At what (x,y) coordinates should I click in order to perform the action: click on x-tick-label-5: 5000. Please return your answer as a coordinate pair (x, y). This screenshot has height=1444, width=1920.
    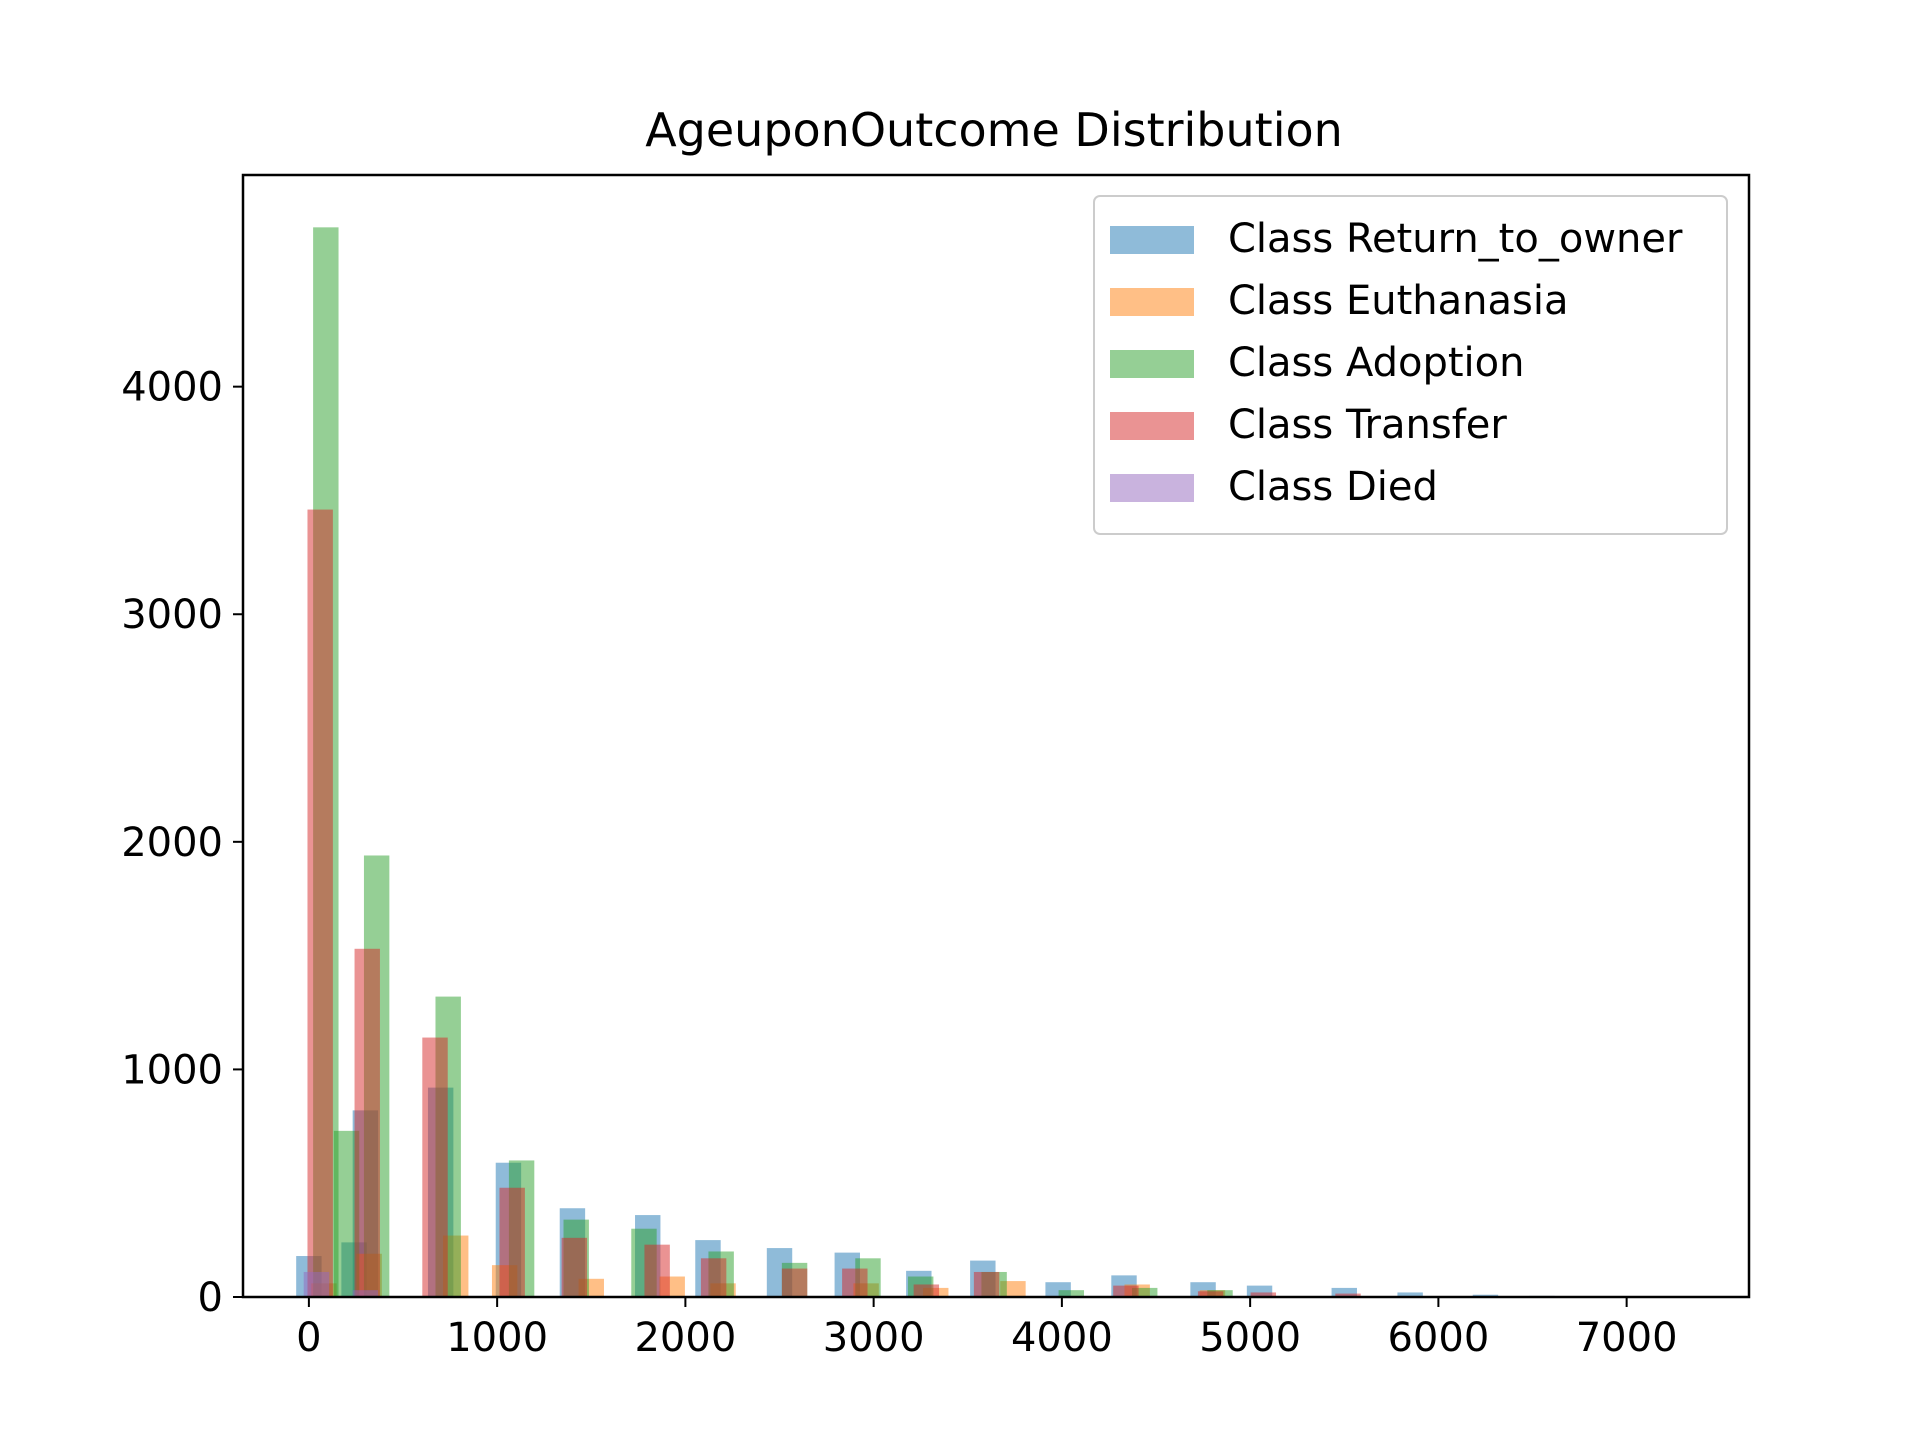
    Looking at the image, I should click on (1250, 1338).